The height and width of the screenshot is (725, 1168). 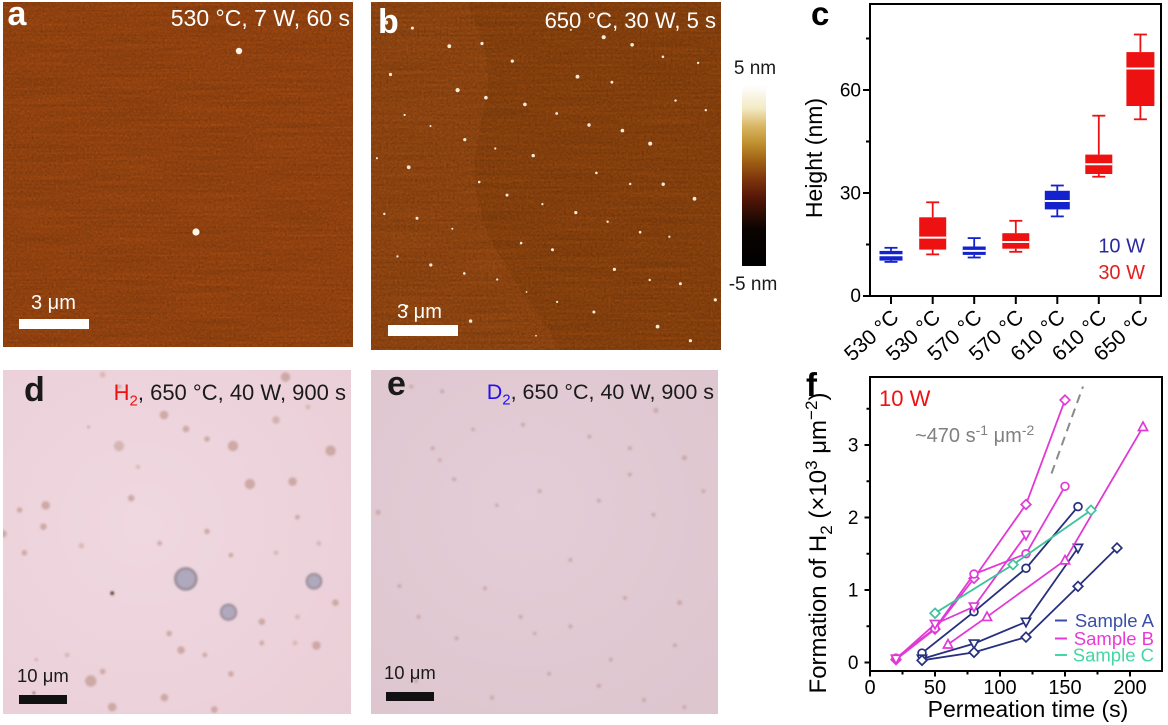 I want to click on svg-text: Sample B, so click(x=1114, y=638).